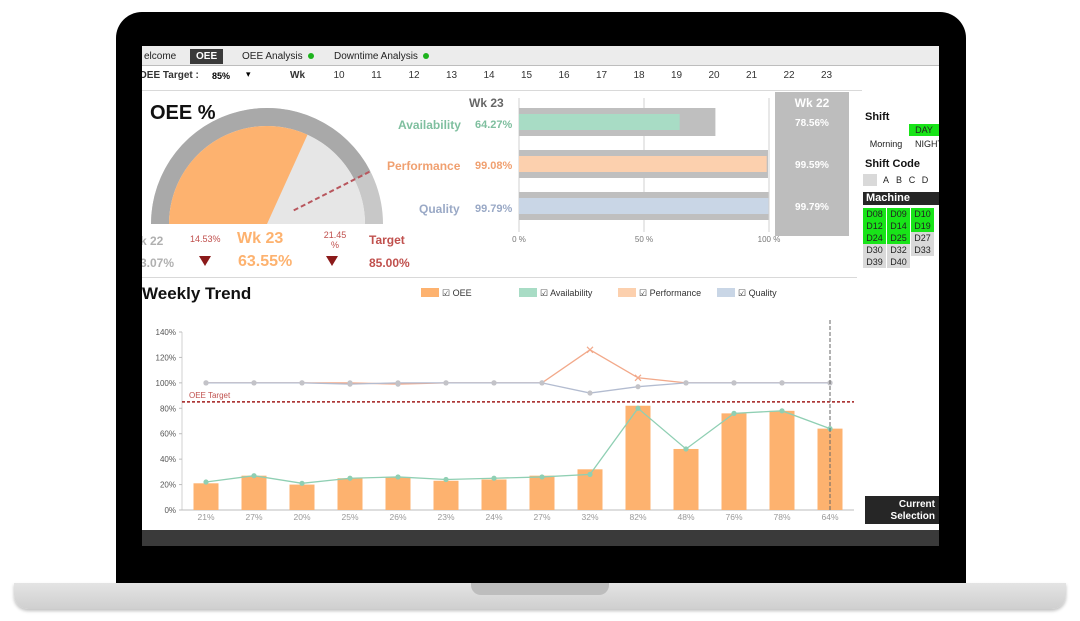  Describe the element at coordinates (166, 332) in the screenshot. I see `y-tick-label: 140%` at that location.